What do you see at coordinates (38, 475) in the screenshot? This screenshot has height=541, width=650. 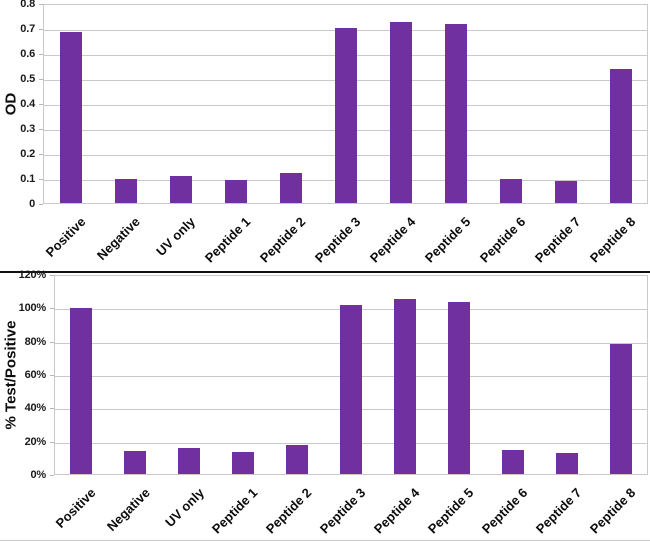 I see `y-tick-label: 0%` at bounding box center [38, 475].